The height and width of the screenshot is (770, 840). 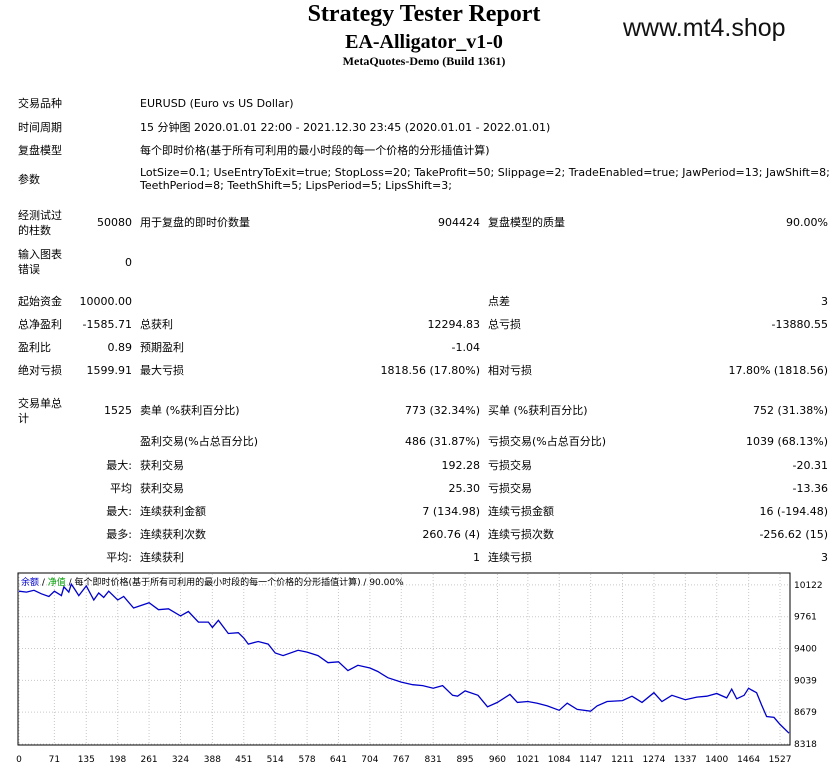 What do you see at coordinates (338, 760) in the screenshot?
I see `chart-x-tick-label: 641` at bounding box center [338, 760].